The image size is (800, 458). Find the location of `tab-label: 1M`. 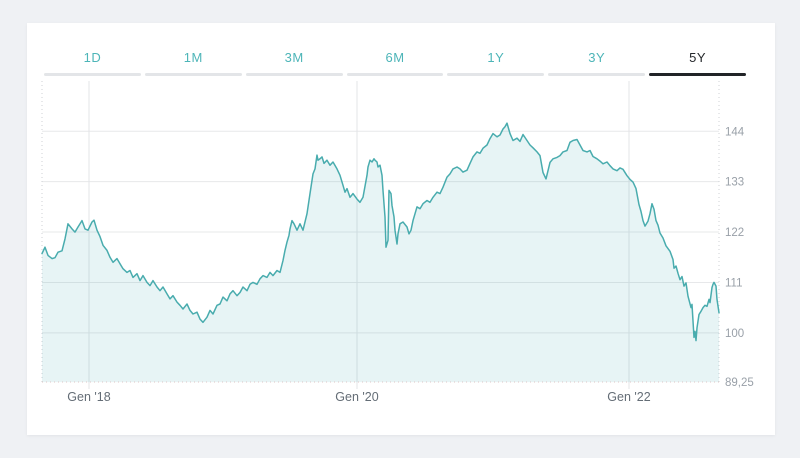

tab-label: 1M is located at coordinates (193, 57).